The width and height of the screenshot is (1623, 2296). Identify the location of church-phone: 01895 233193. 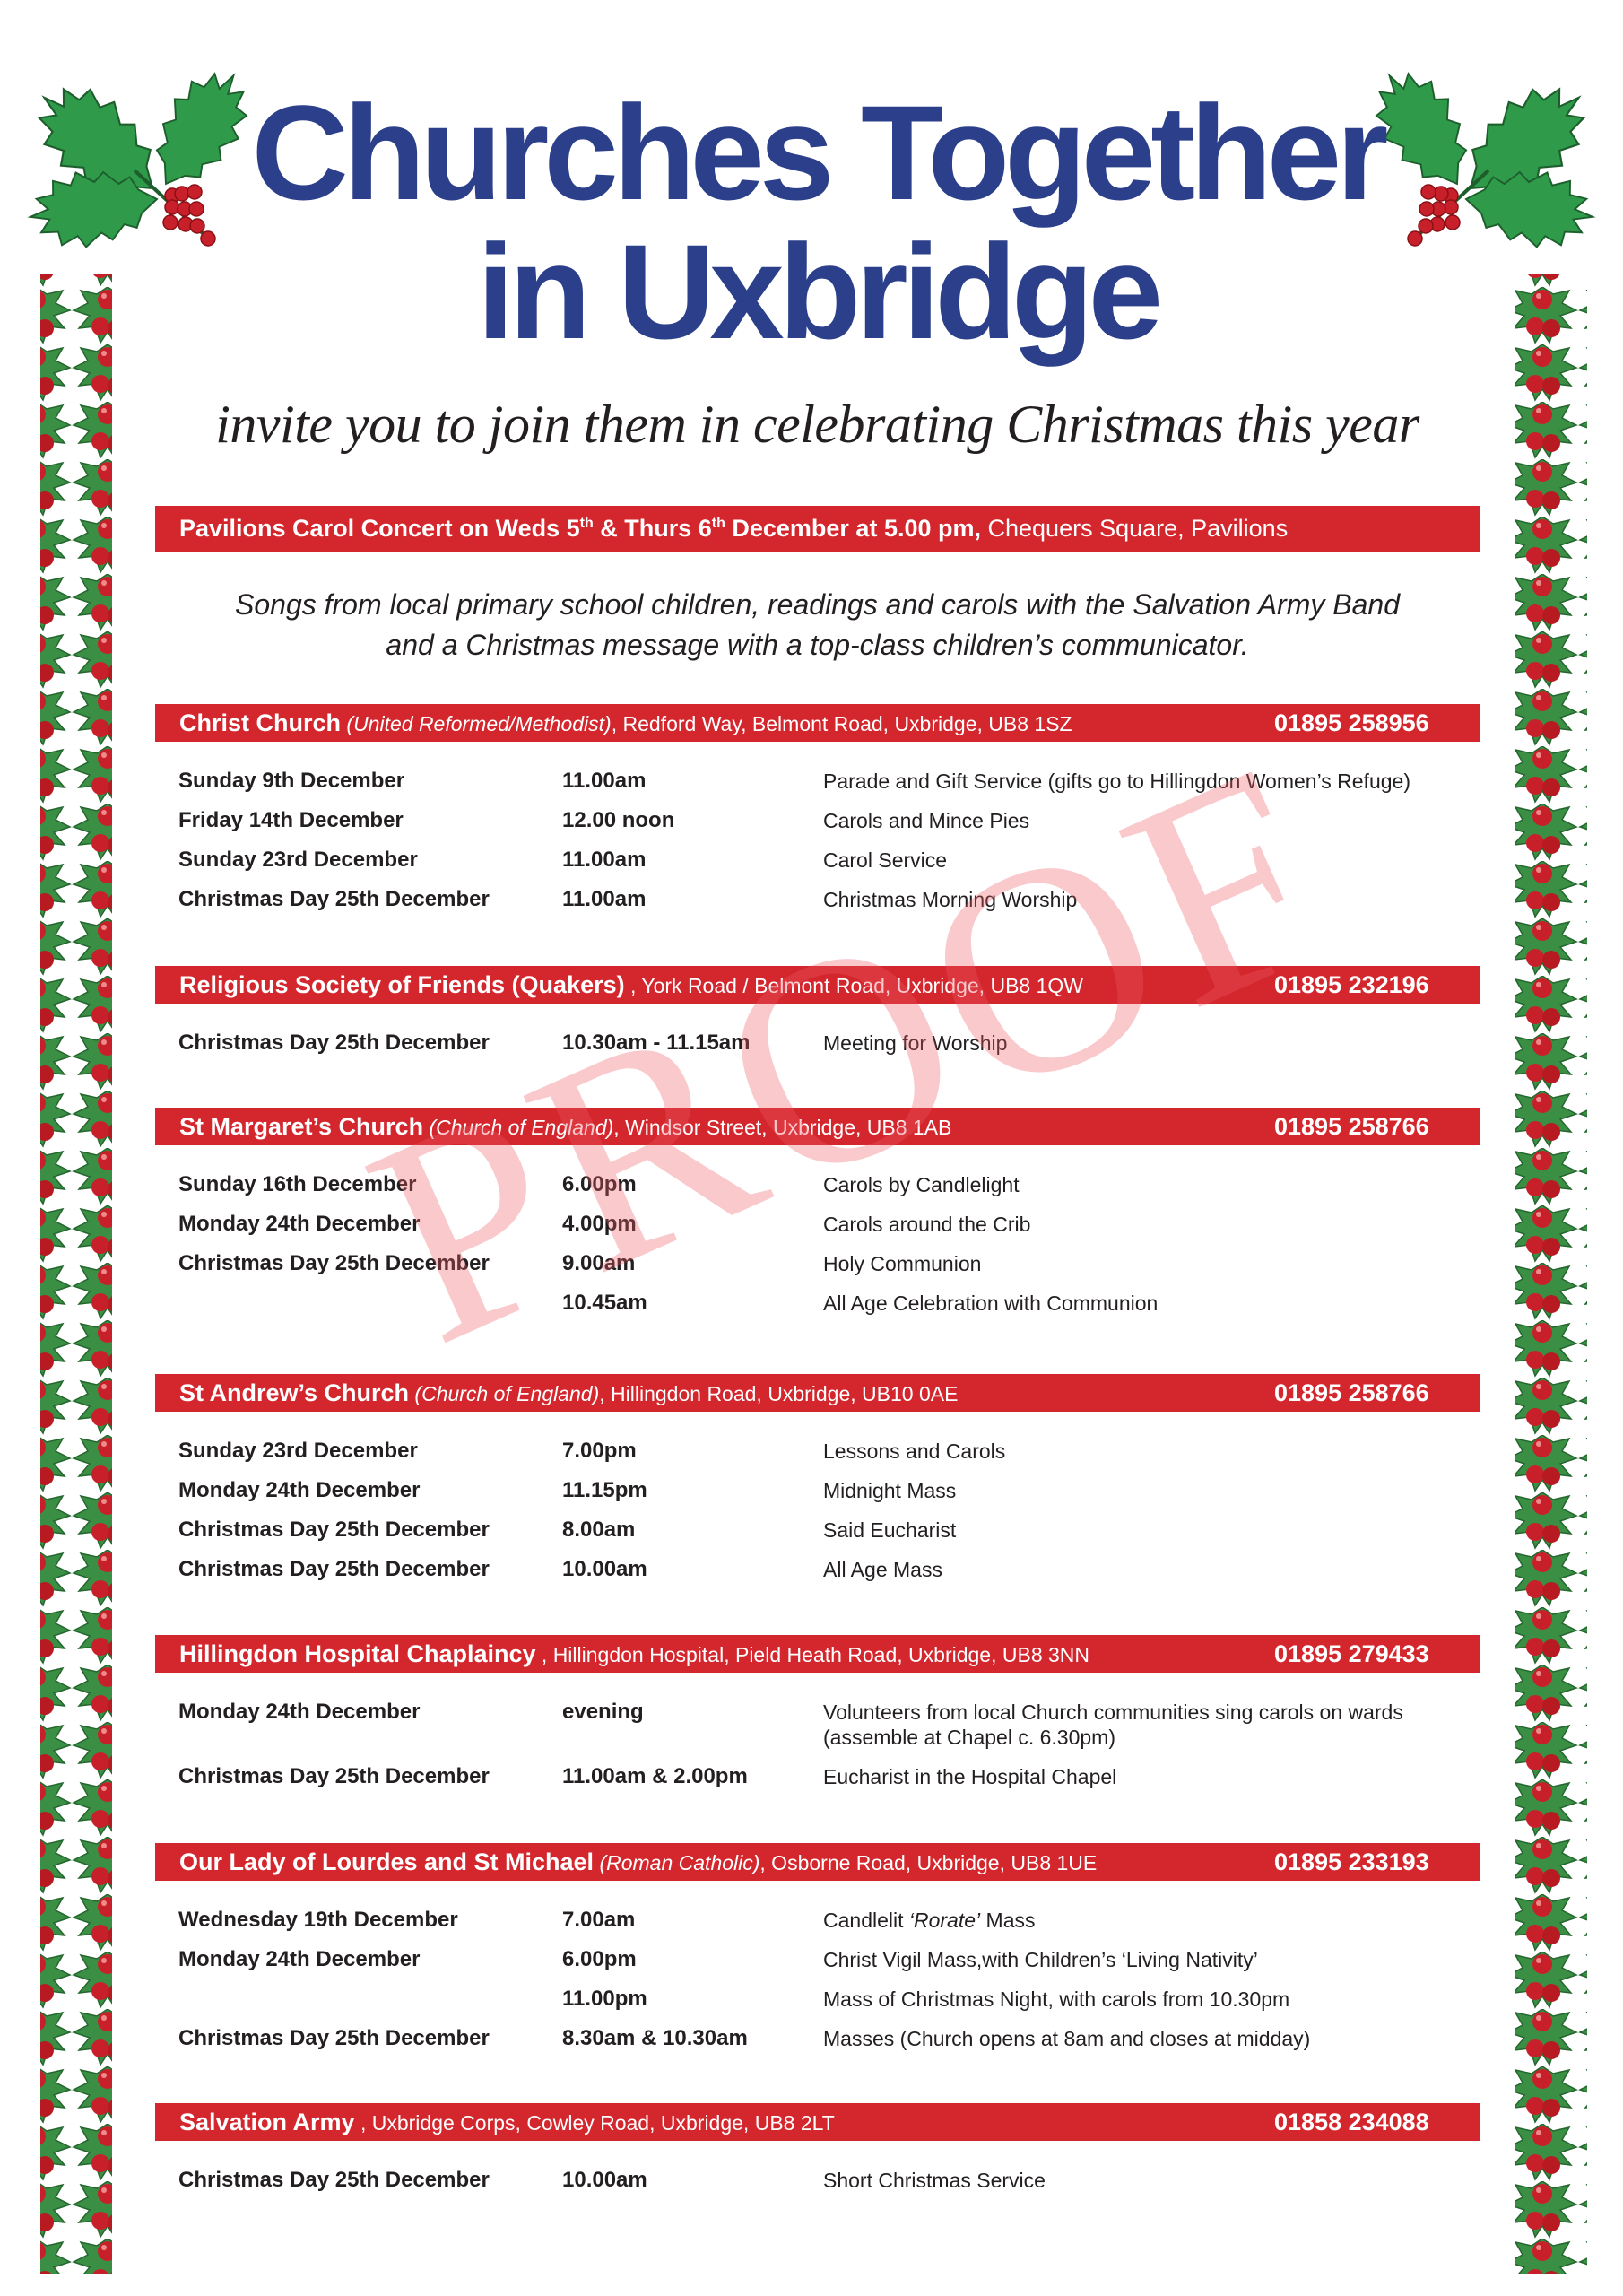
(1351, 1861).